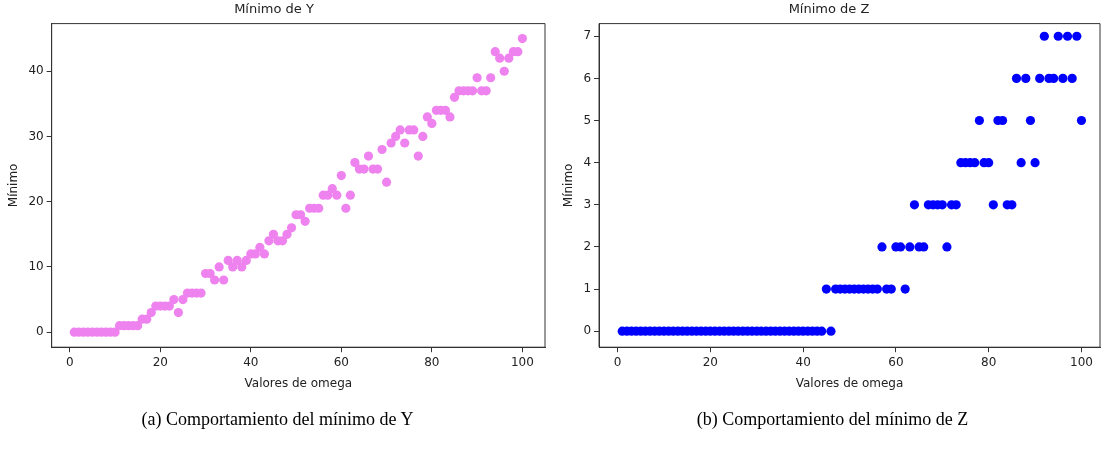  I want to click on y-tick-label: 20, so click(35, 200).